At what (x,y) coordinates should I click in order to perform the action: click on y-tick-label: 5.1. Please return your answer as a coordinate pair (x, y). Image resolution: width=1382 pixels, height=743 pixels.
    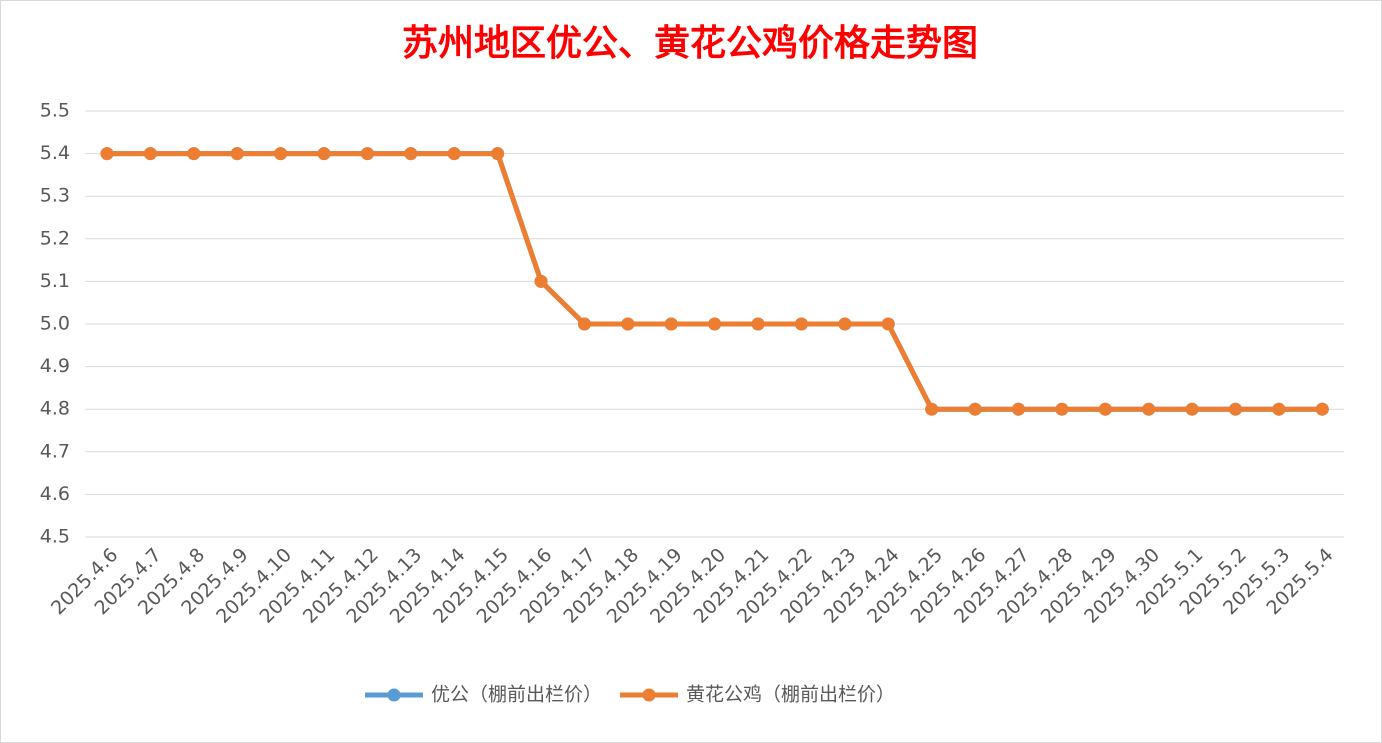
    Looking at the image, I should click on (55, 281).